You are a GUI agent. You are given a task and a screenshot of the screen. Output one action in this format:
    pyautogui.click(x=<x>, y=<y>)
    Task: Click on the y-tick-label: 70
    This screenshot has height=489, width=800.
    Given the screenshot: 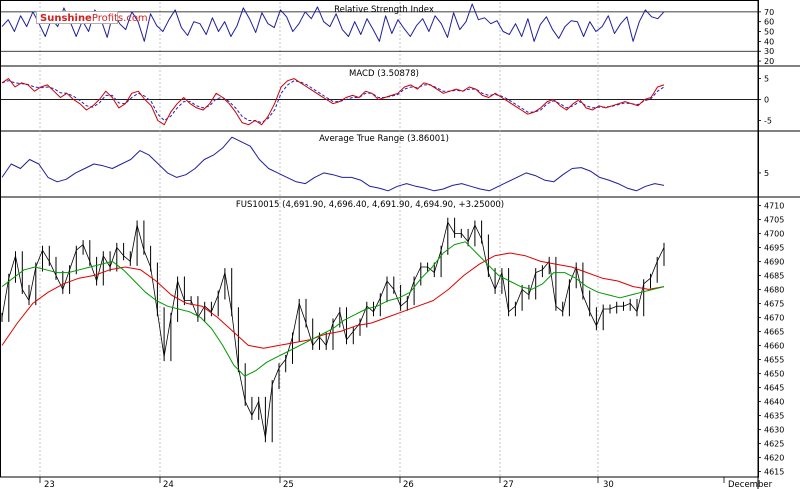 What is the action you would take?
    pyautogui.click(x=769, y=12)
    